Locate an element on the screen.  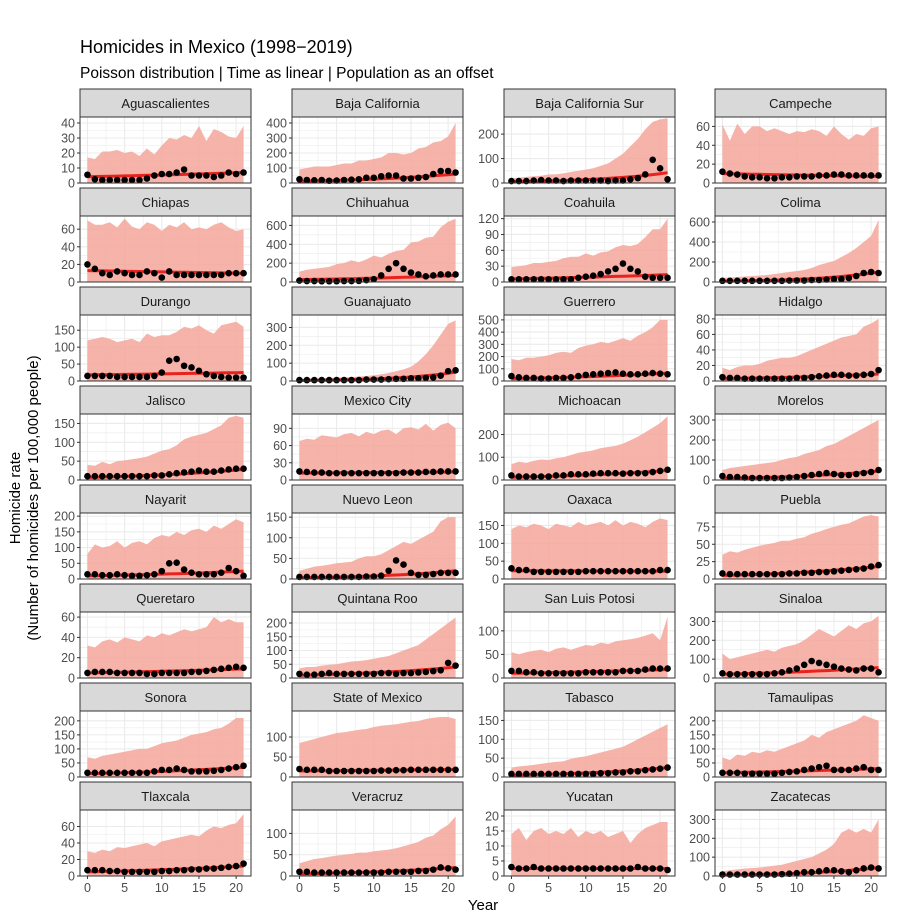
panel-strip-label: Tlaxcala is located at coordinates (165, 796).